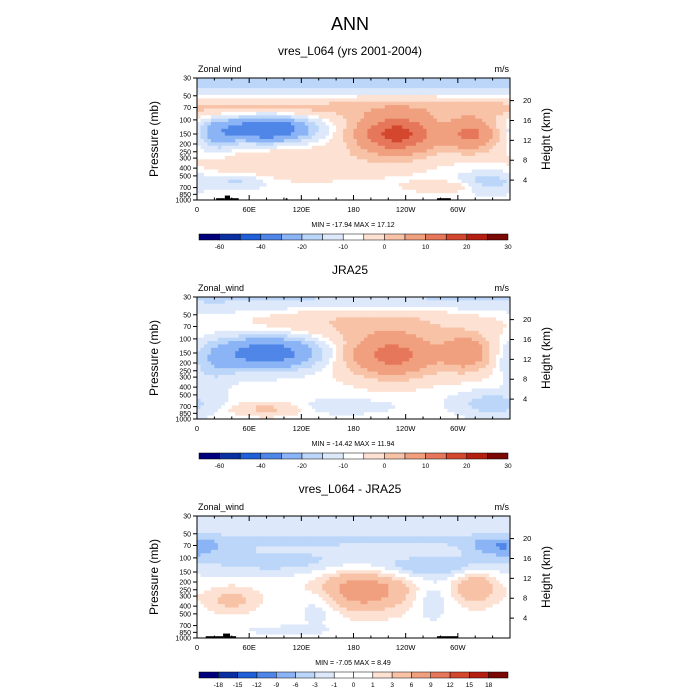 This screenshot has width=700, height=700. What do you see at coordinates (234, 199) in the screenshot?
I see `topography-block` at bounding box center [234, 199].